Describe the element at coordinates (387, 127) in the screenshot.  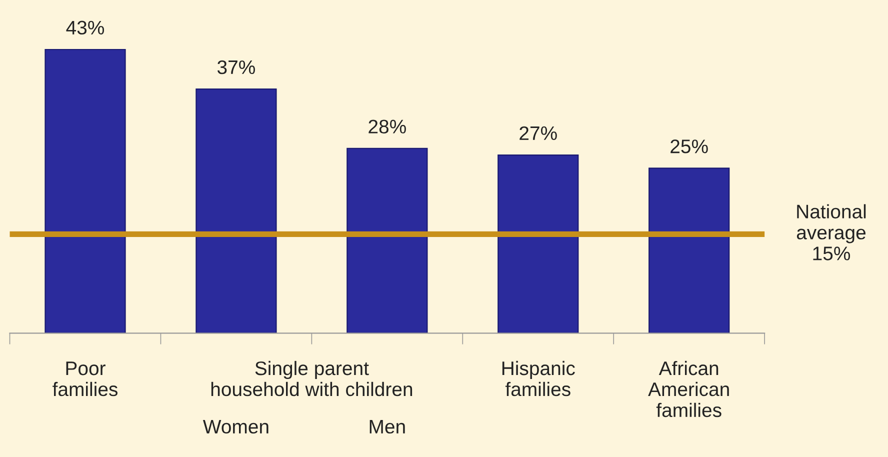
I see `data-label: 28%` at that location.